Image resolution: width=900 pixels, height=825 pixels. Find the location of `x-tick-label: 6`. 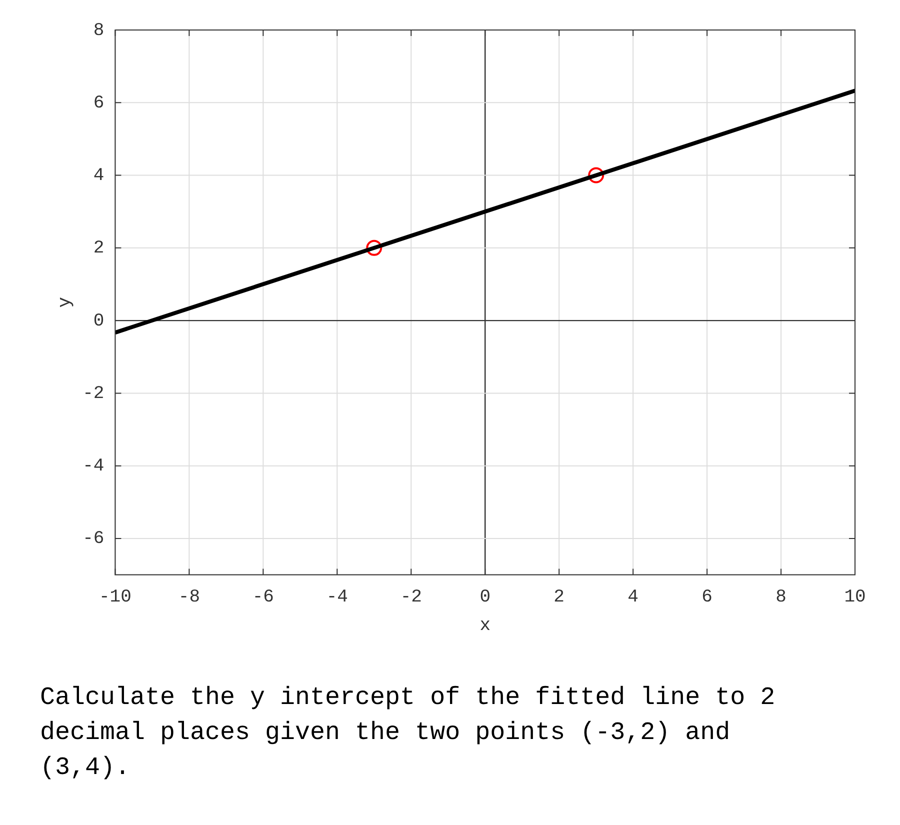

x-tick-label: 6 is located at coordinates (707, 597).